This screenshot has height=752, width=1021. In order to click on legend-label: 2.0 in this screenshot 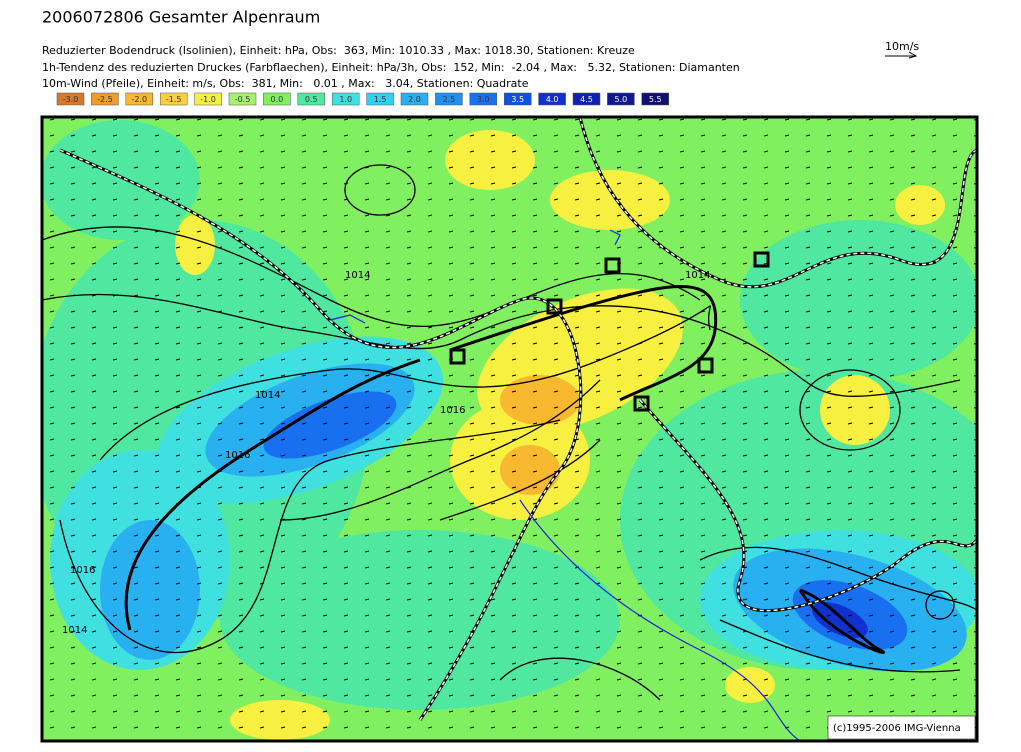, I will do `click(414, 99)`.